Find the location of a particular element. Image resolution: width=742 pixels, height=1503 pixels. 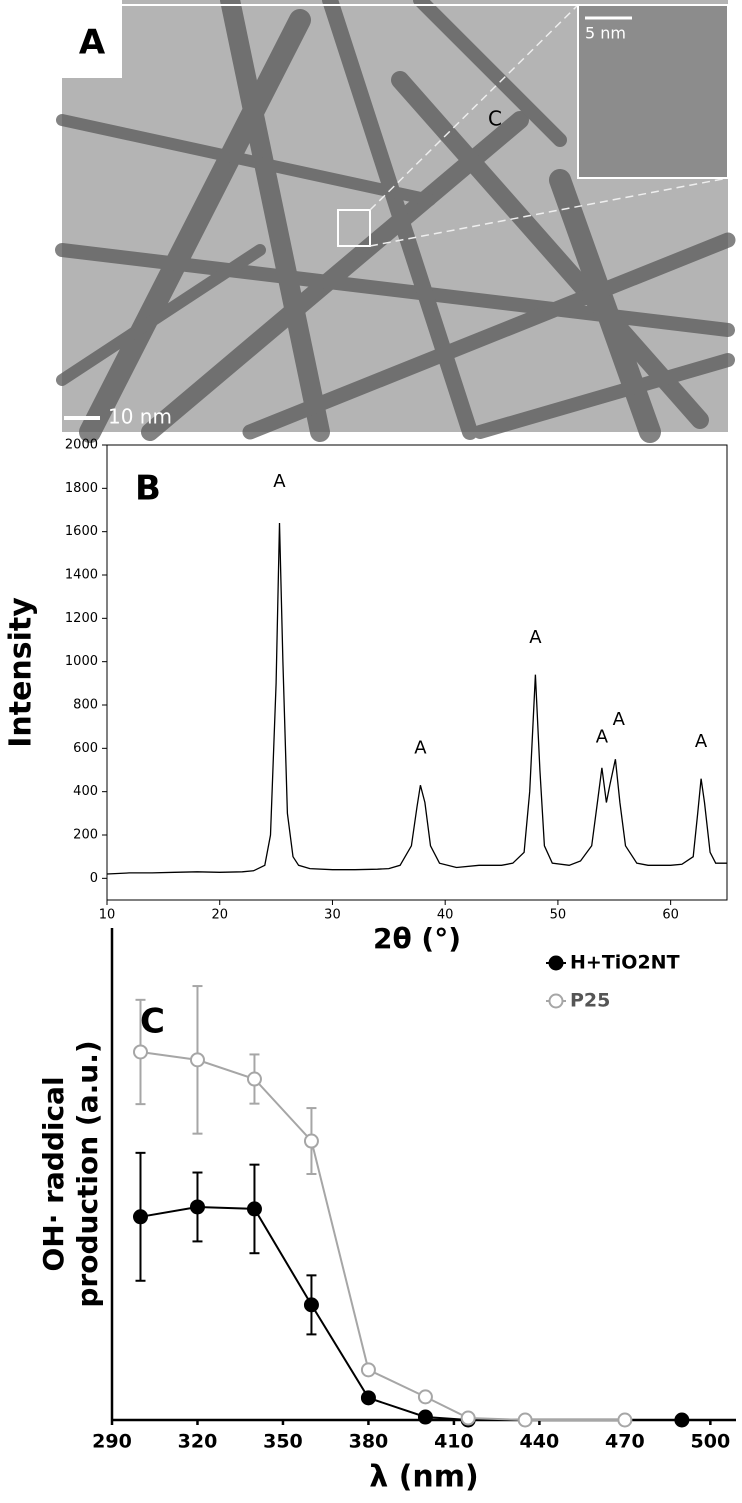

x-tick-label: 10 is located at coordinates (107, 915).